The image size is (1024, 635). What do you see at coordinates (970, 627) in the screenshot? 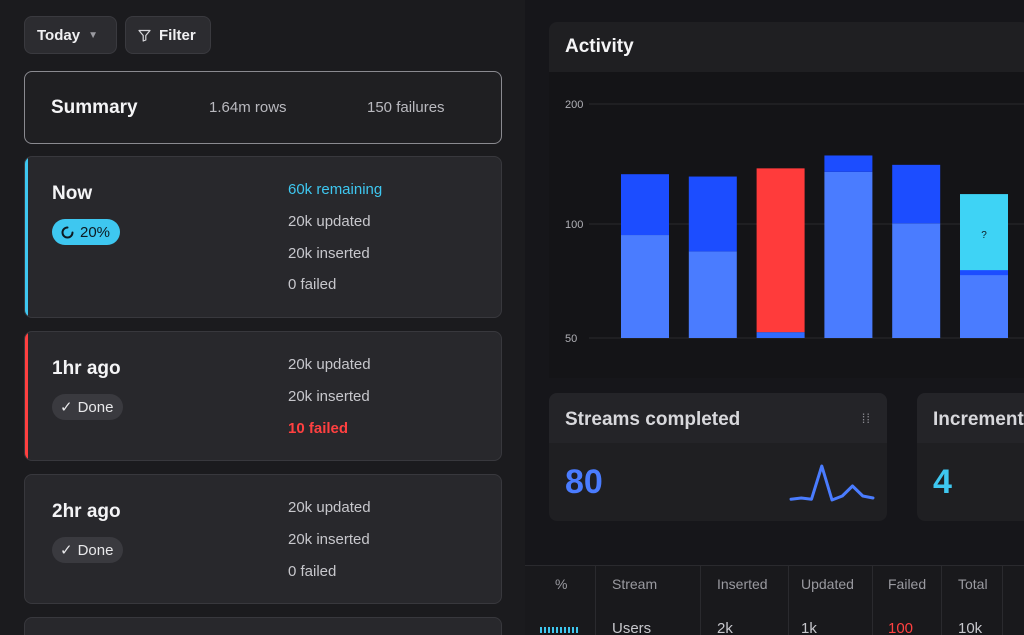
I see `cell-total: 10k` at bounding box center [970, 627].